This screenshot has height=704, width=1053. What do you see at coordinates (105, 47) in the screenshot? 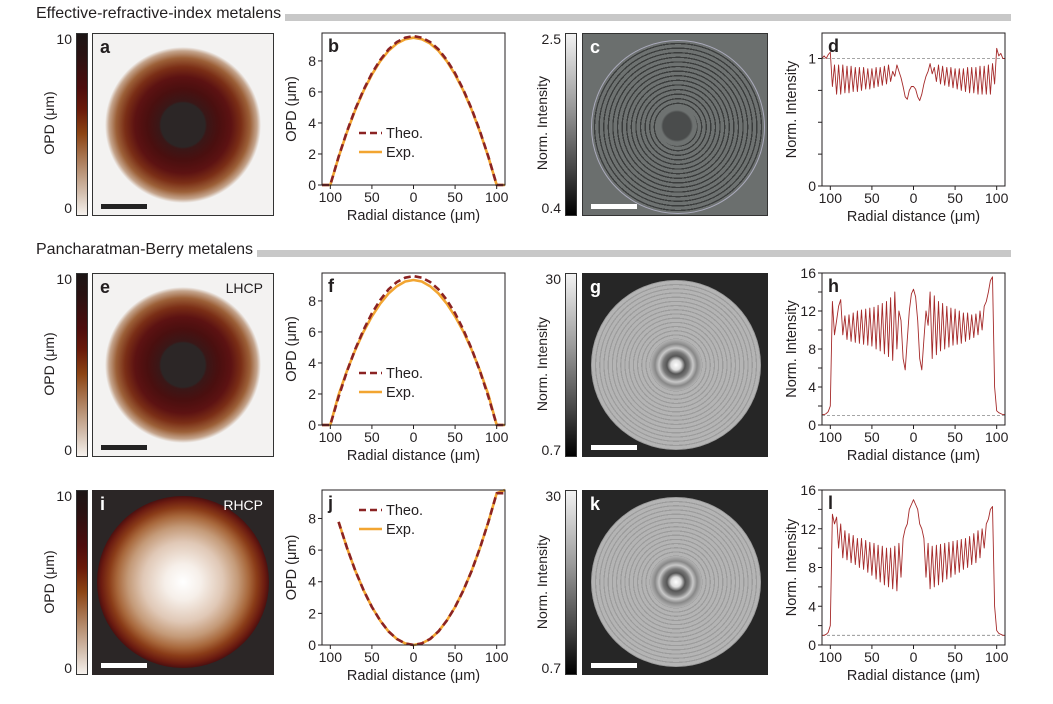
I see `panel-letter: a` at bounding box center [105, 47].